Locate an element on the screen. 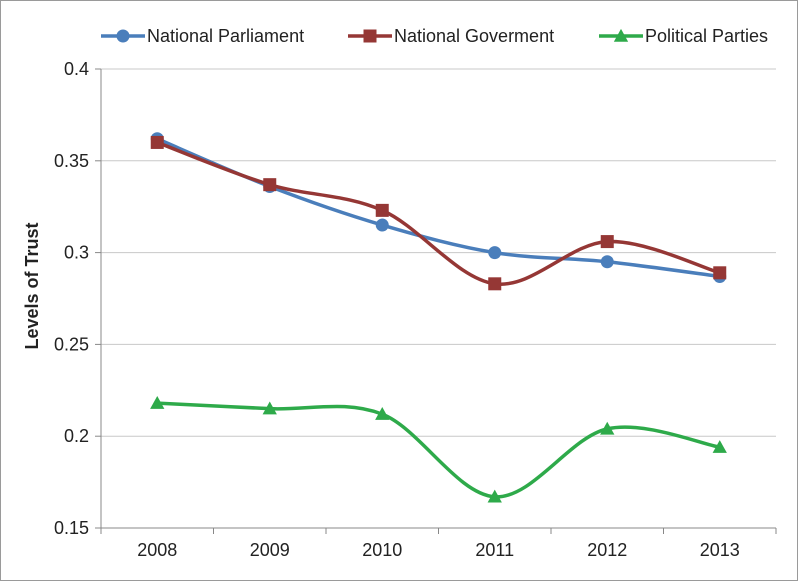 This screenshot has height=581, width=798. y-tick-label: 0.2 is located at coordinates (76, 436).